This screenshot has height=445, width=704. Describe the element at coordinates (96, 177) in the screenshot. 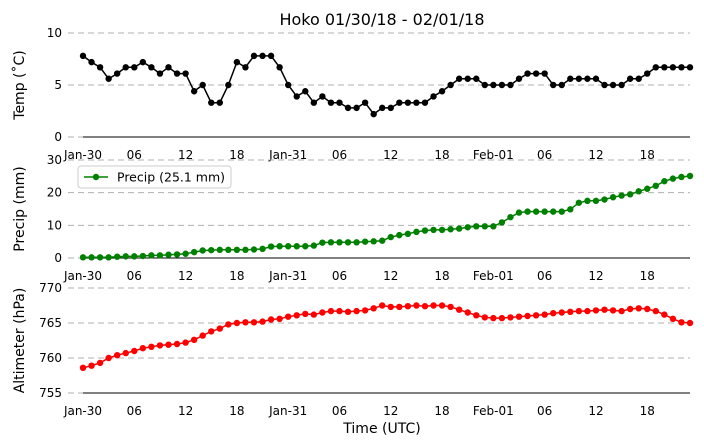

I see `legend-marker-swatch` at that location.